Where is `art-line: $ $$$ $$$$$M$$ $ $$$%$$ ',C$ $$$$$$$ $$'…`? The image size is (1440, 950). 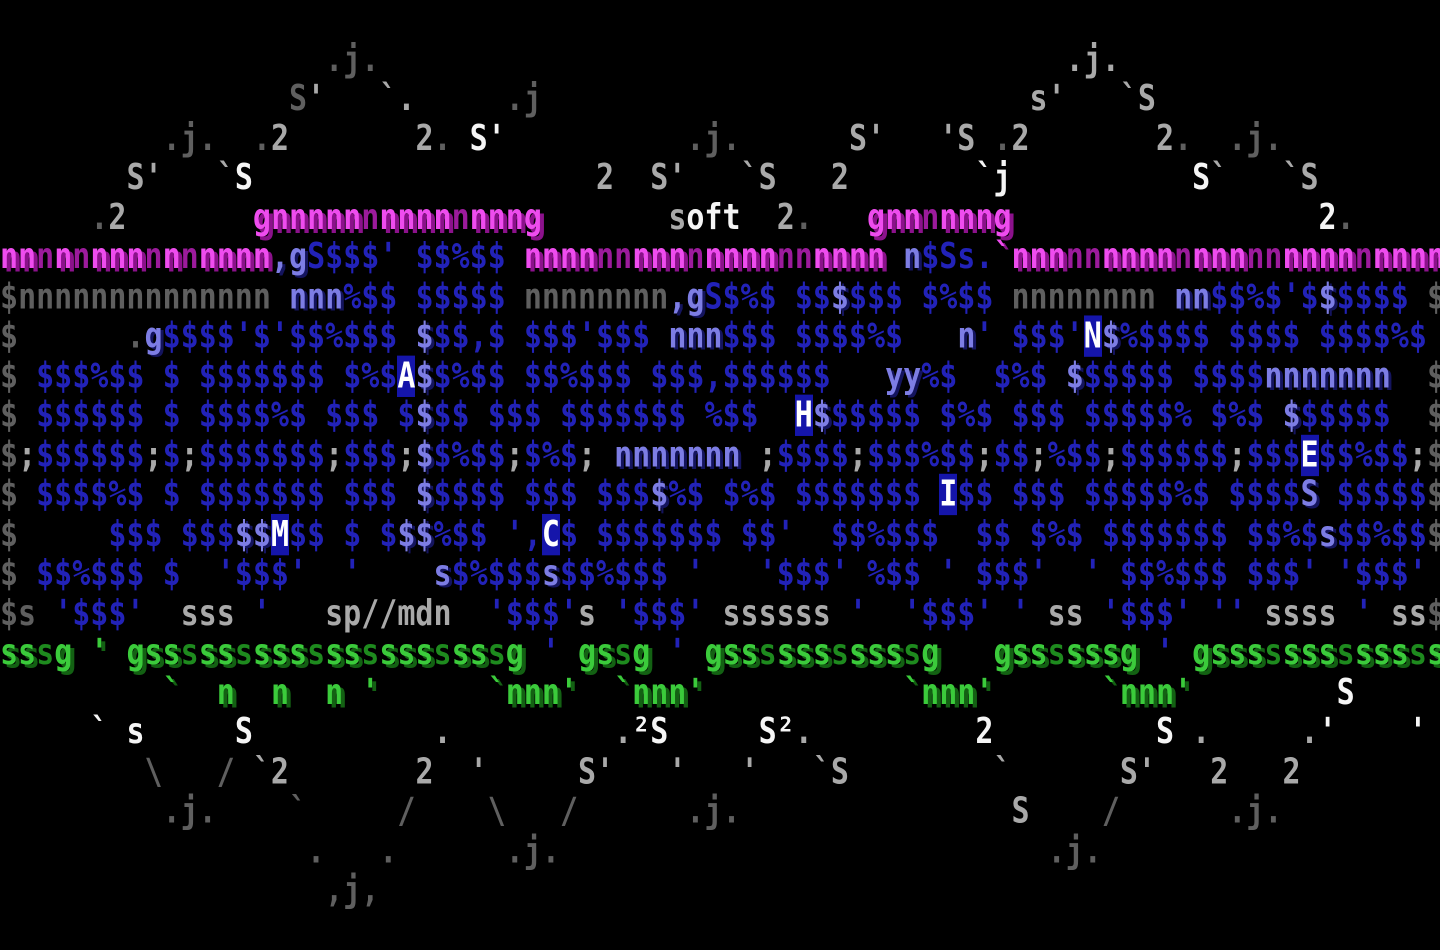
art-line: $ $$$ $$$$$M$$ $ $$$%$$ ',C$ $$$$$$$ $$'… is located at coordinates (720, 534).